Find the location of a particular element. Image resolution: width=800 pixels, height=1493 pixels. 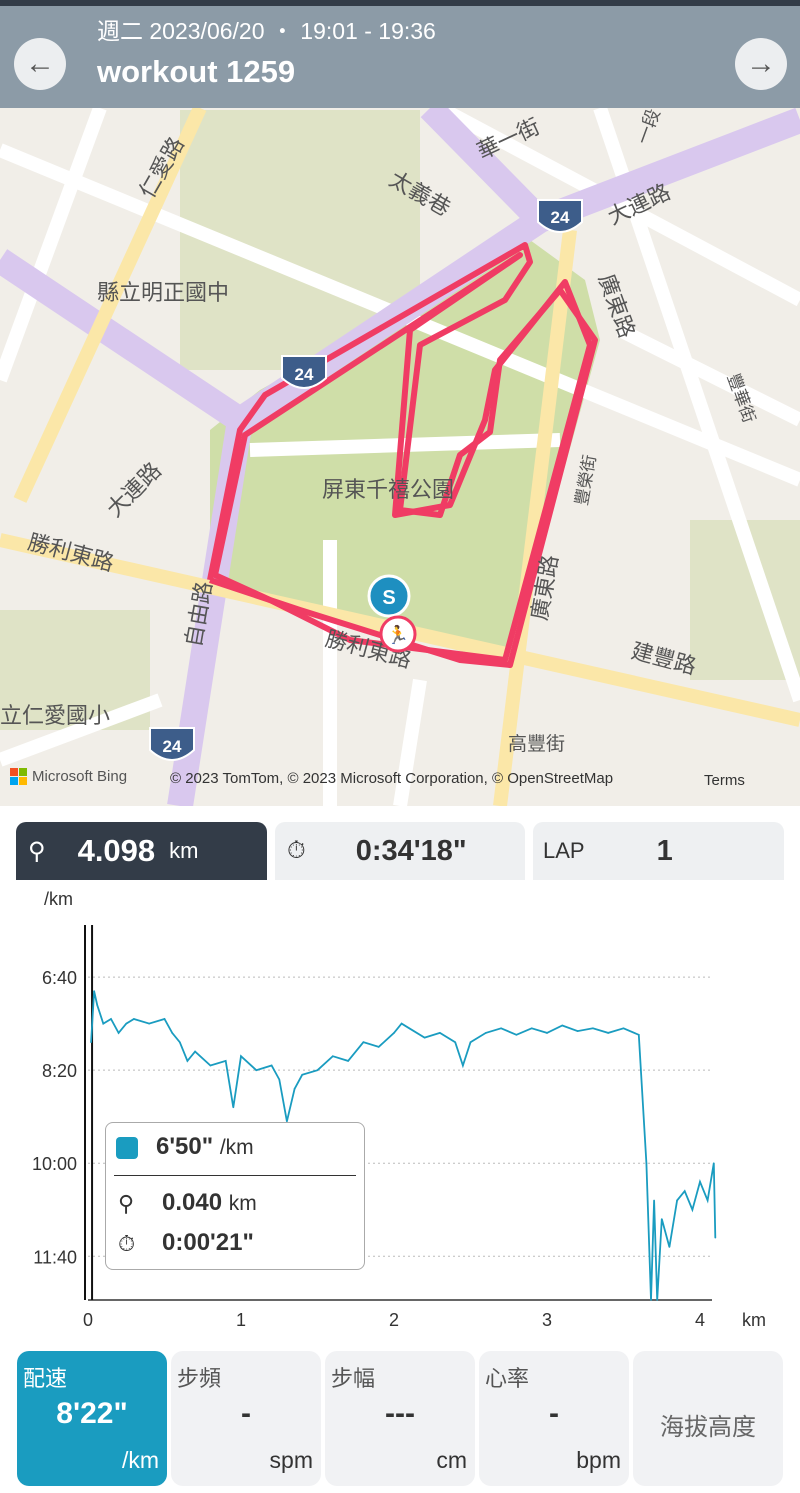

bing-logo: Microsoft Bing is located at coordinates (68, 776).